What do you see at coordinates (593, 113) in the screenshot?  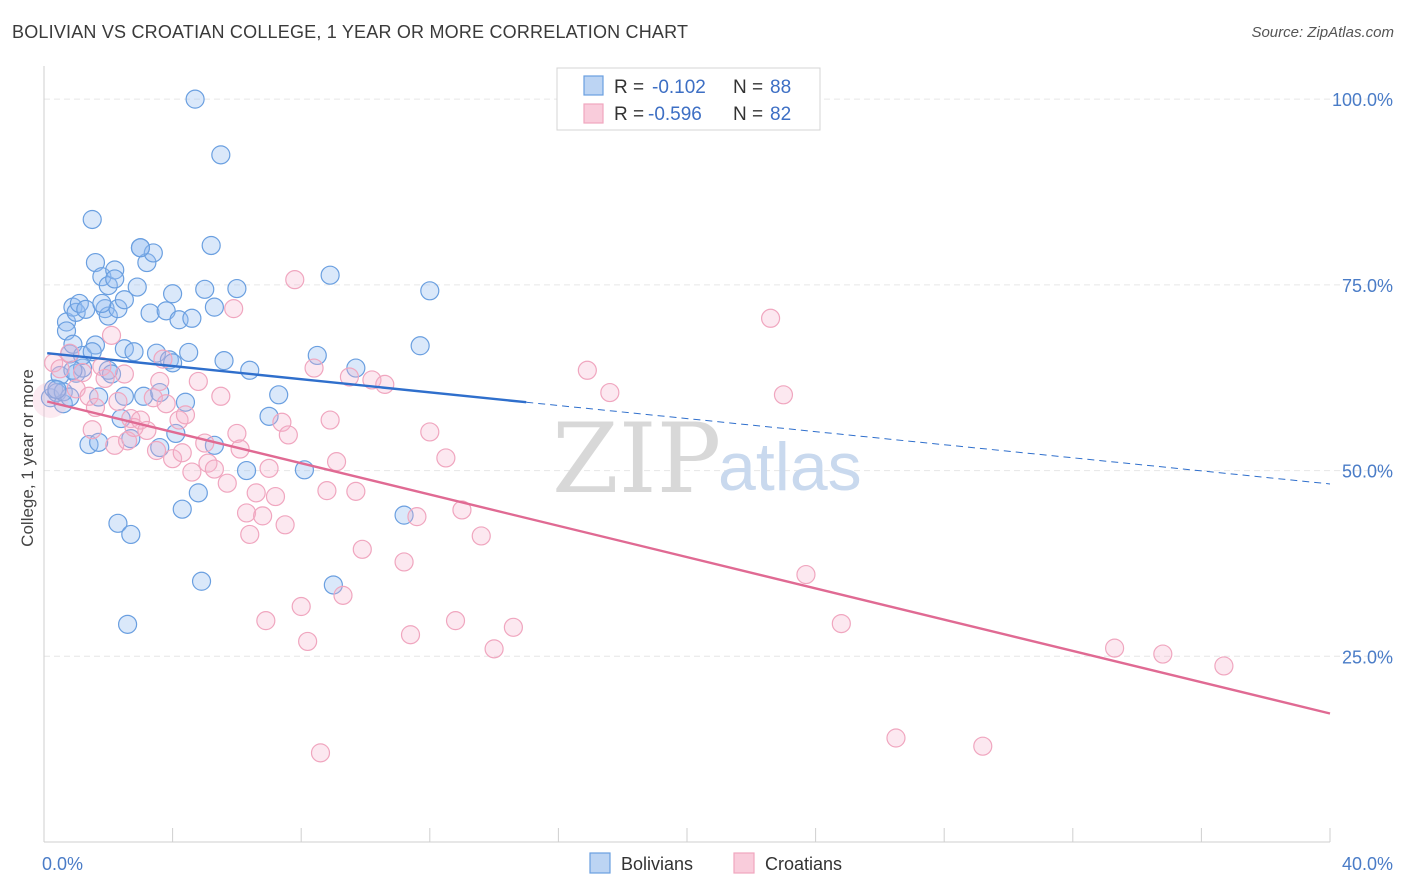 I see `legend-swatch-croatians` at bounding box center [593, 113].